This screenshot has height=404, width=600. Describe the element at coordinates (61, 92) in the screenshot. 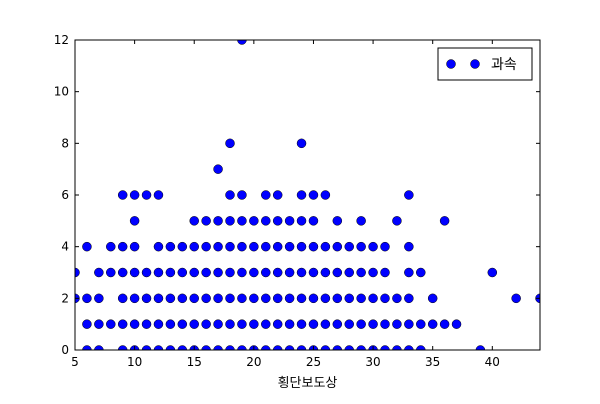

I see `y-tick-label: 10` at that location.